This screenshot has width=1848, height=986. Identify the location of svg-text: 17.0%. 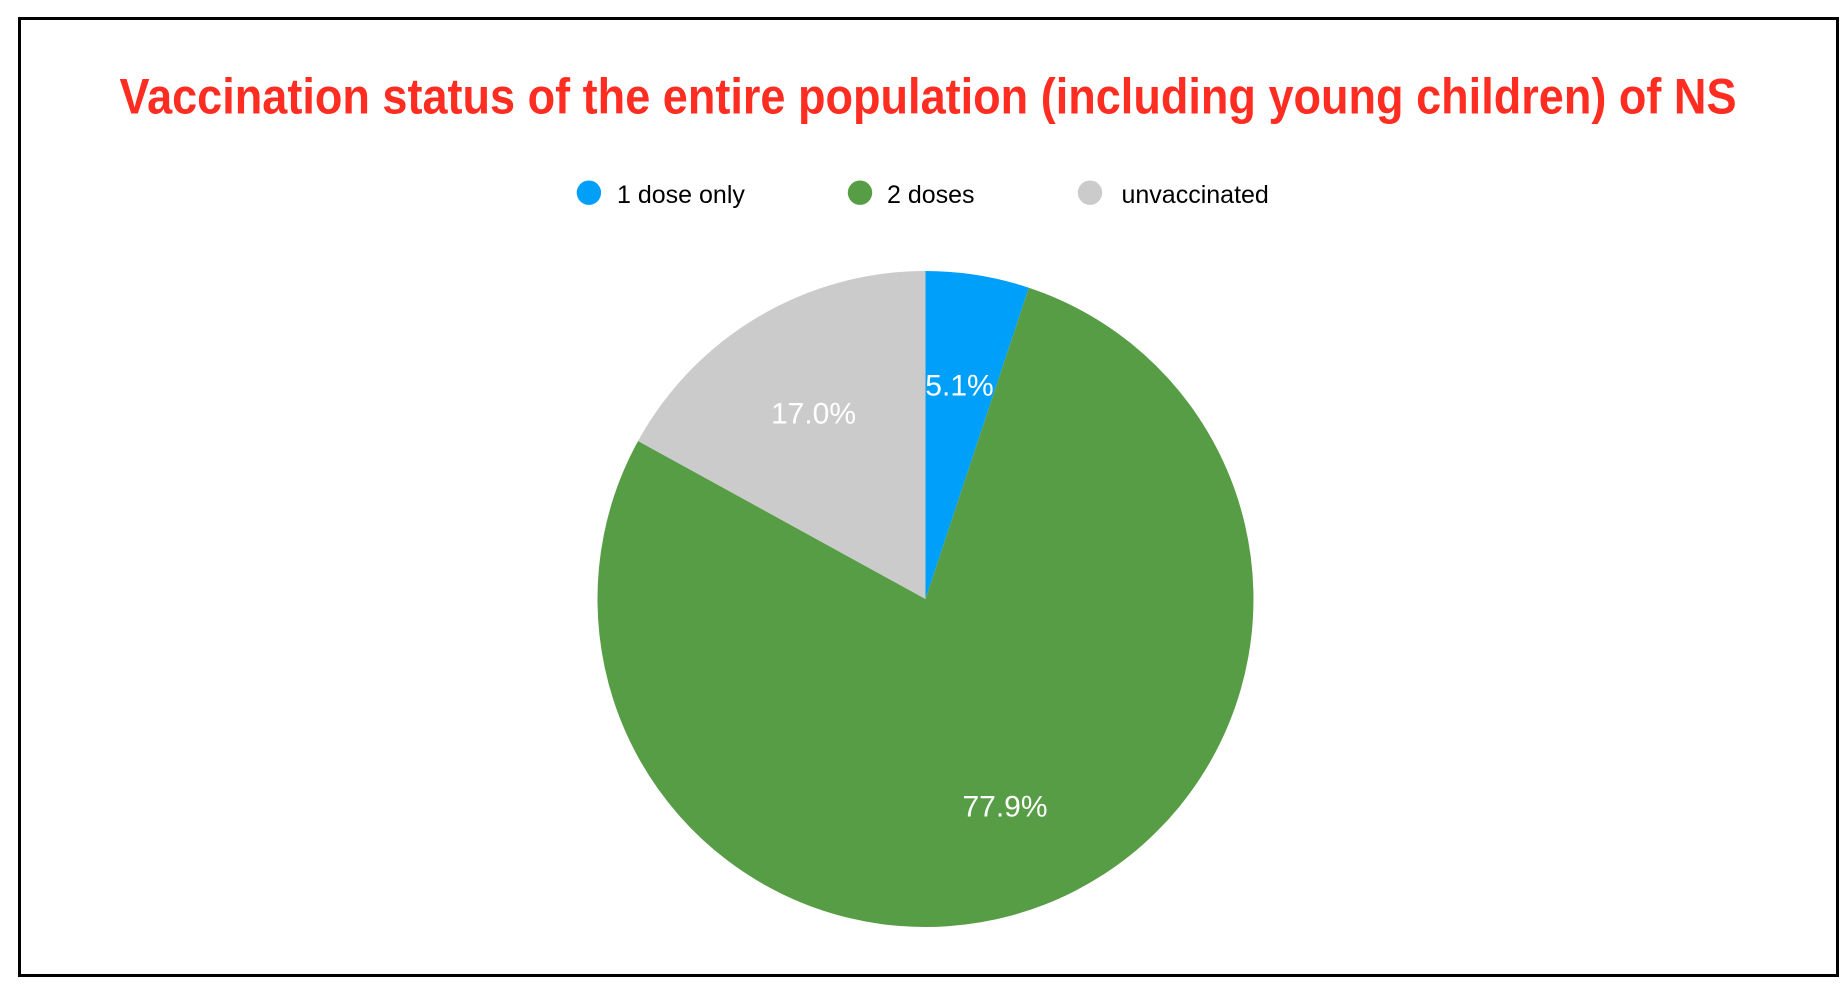
(813, 414).